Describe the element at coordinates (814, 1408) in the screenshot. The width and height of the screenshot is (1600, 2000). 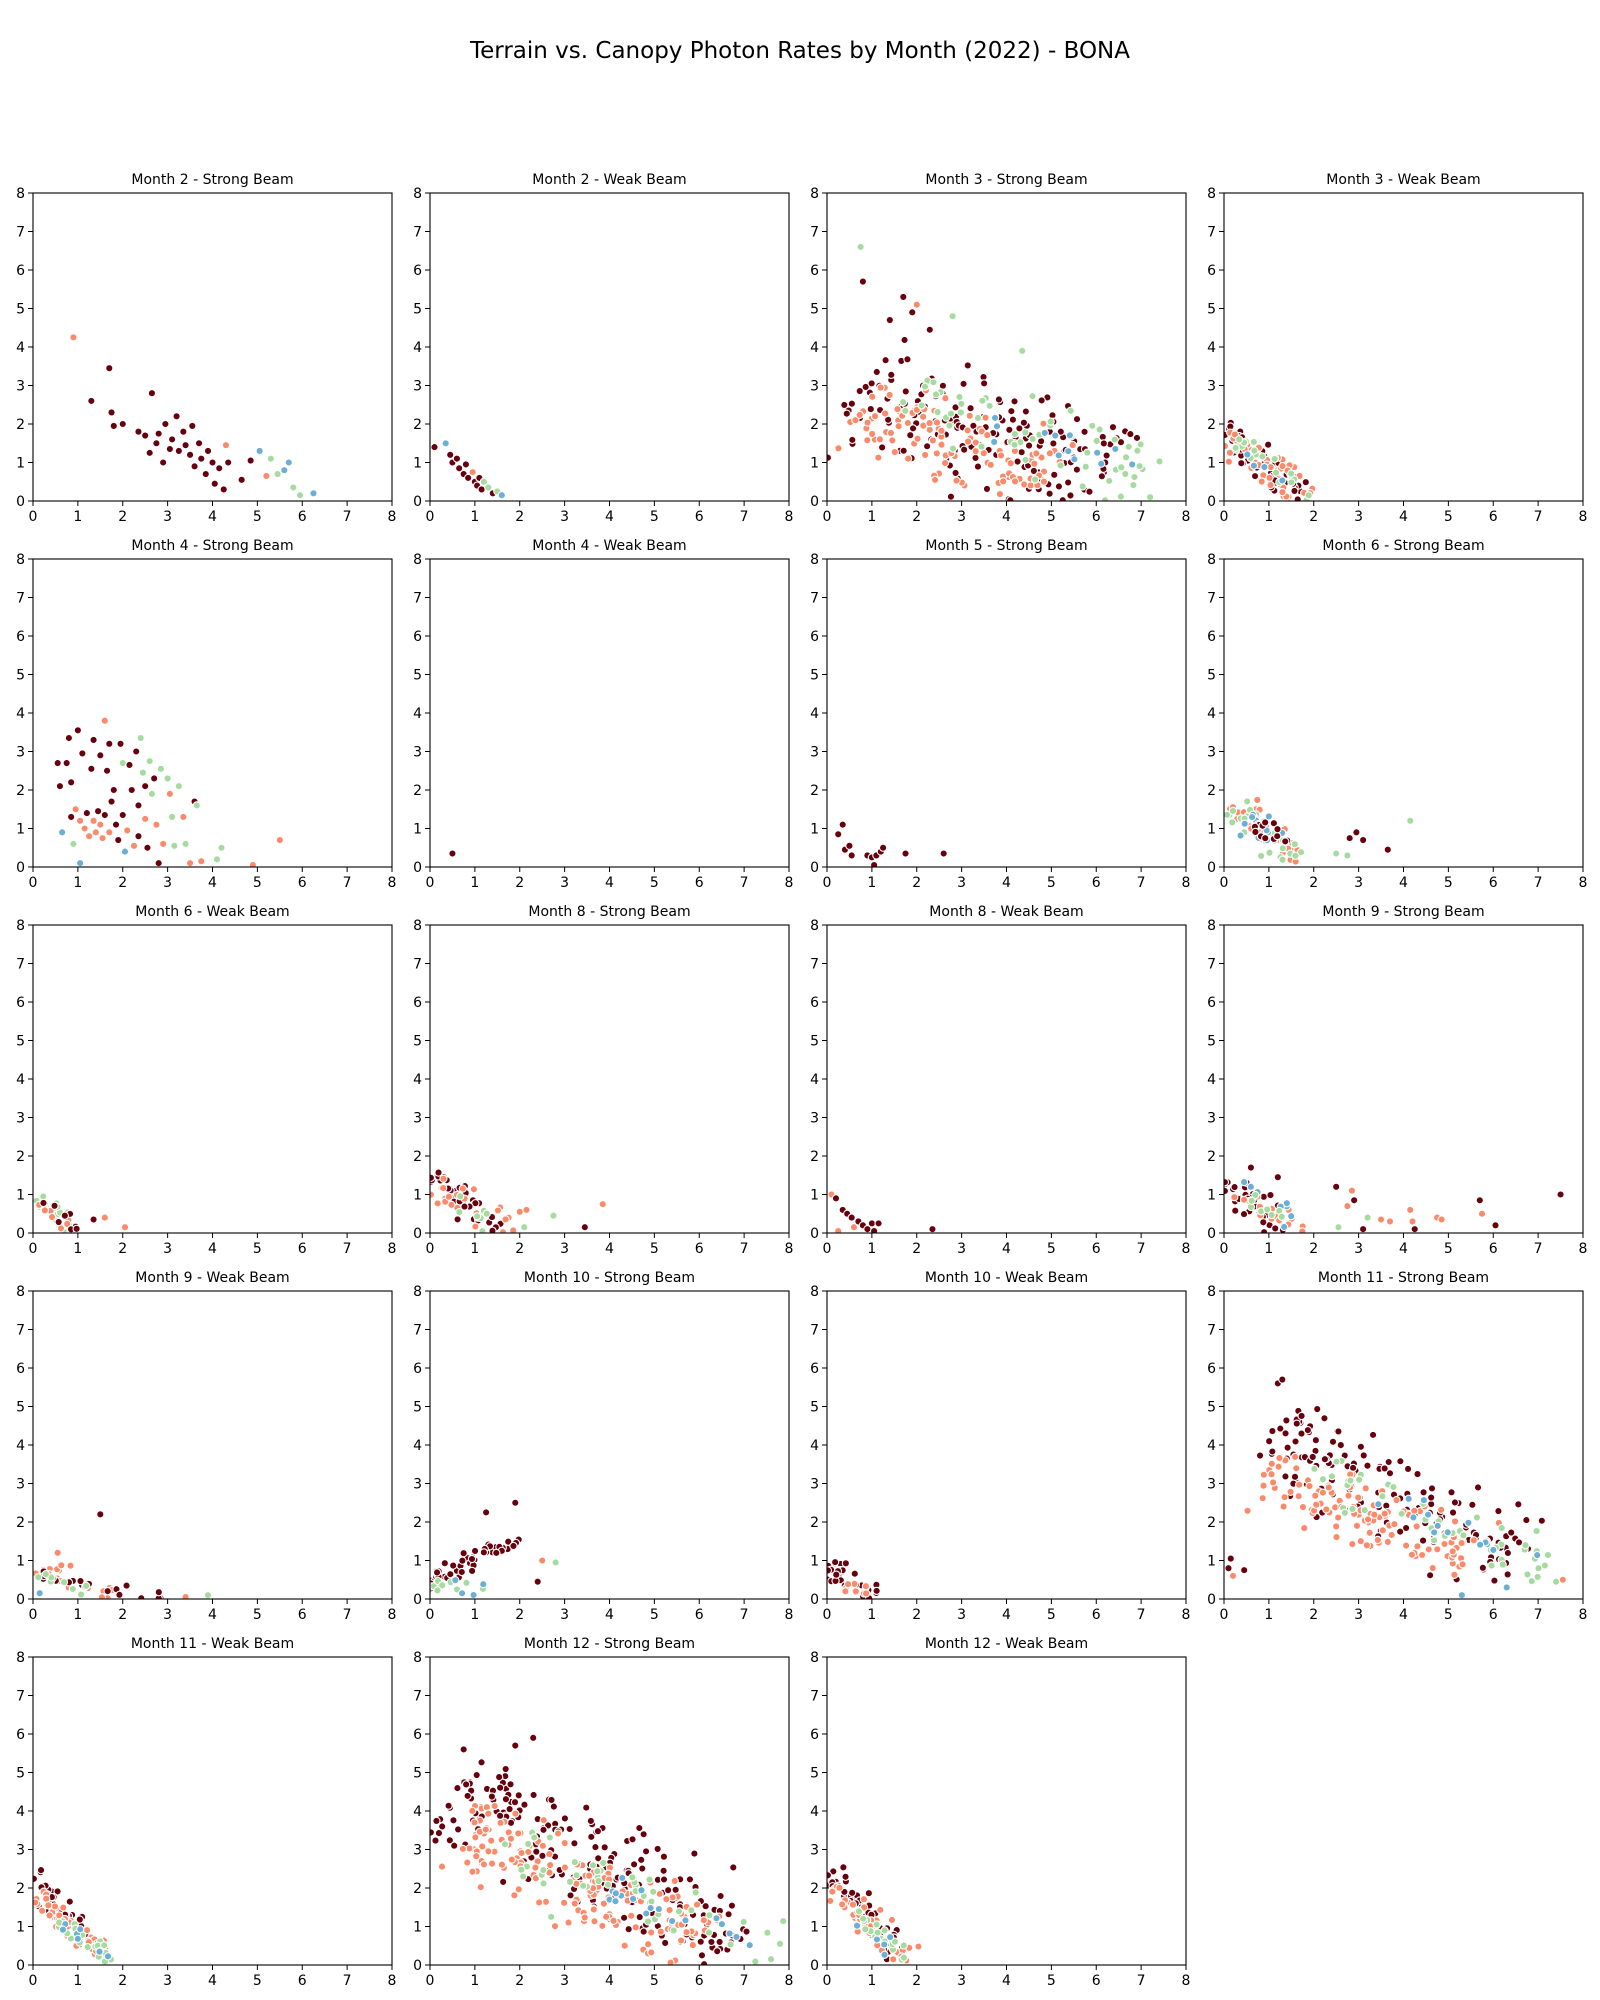
I see `y-tick-label: 5` at that location.